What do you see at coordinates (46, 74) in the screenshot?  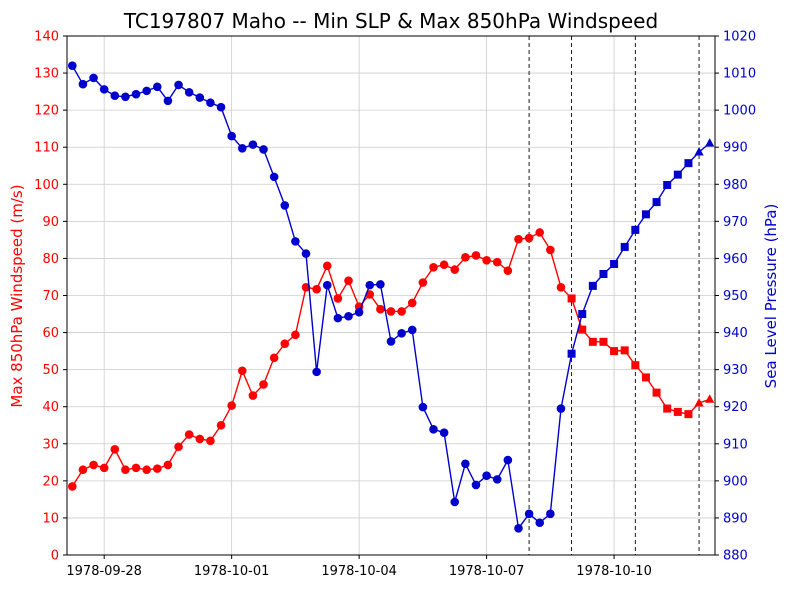 I see `y-tick-label-left: 130` at bounding box center [46, 74].